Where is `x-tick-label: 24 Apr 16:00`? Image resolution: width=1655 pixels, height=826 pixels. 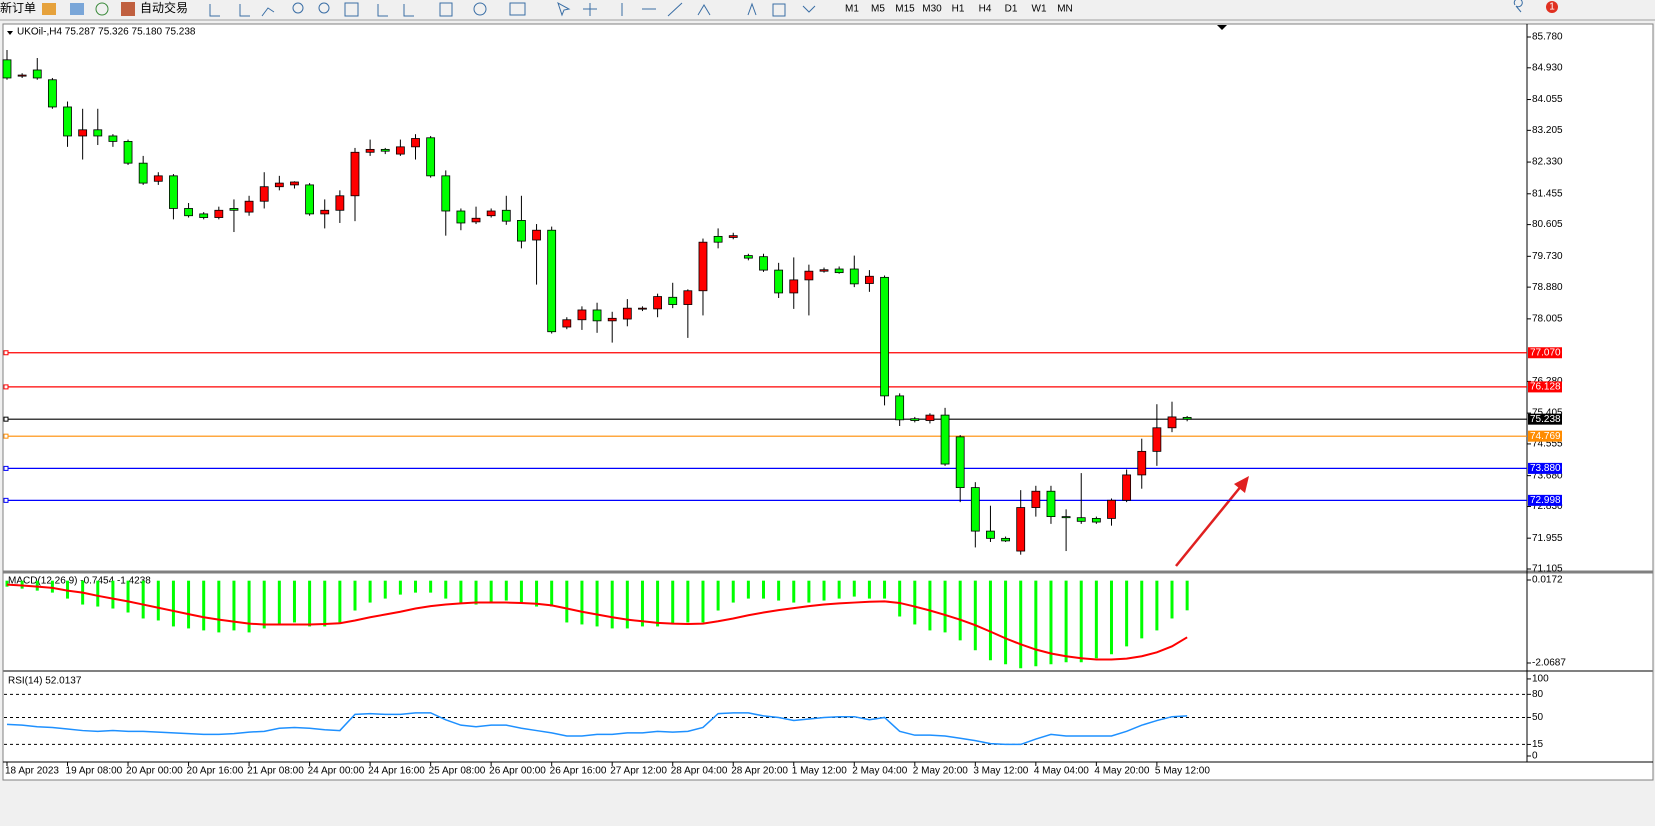
x-tick-label: 24 Apr 16:00 is located at coordinates (396, 771).